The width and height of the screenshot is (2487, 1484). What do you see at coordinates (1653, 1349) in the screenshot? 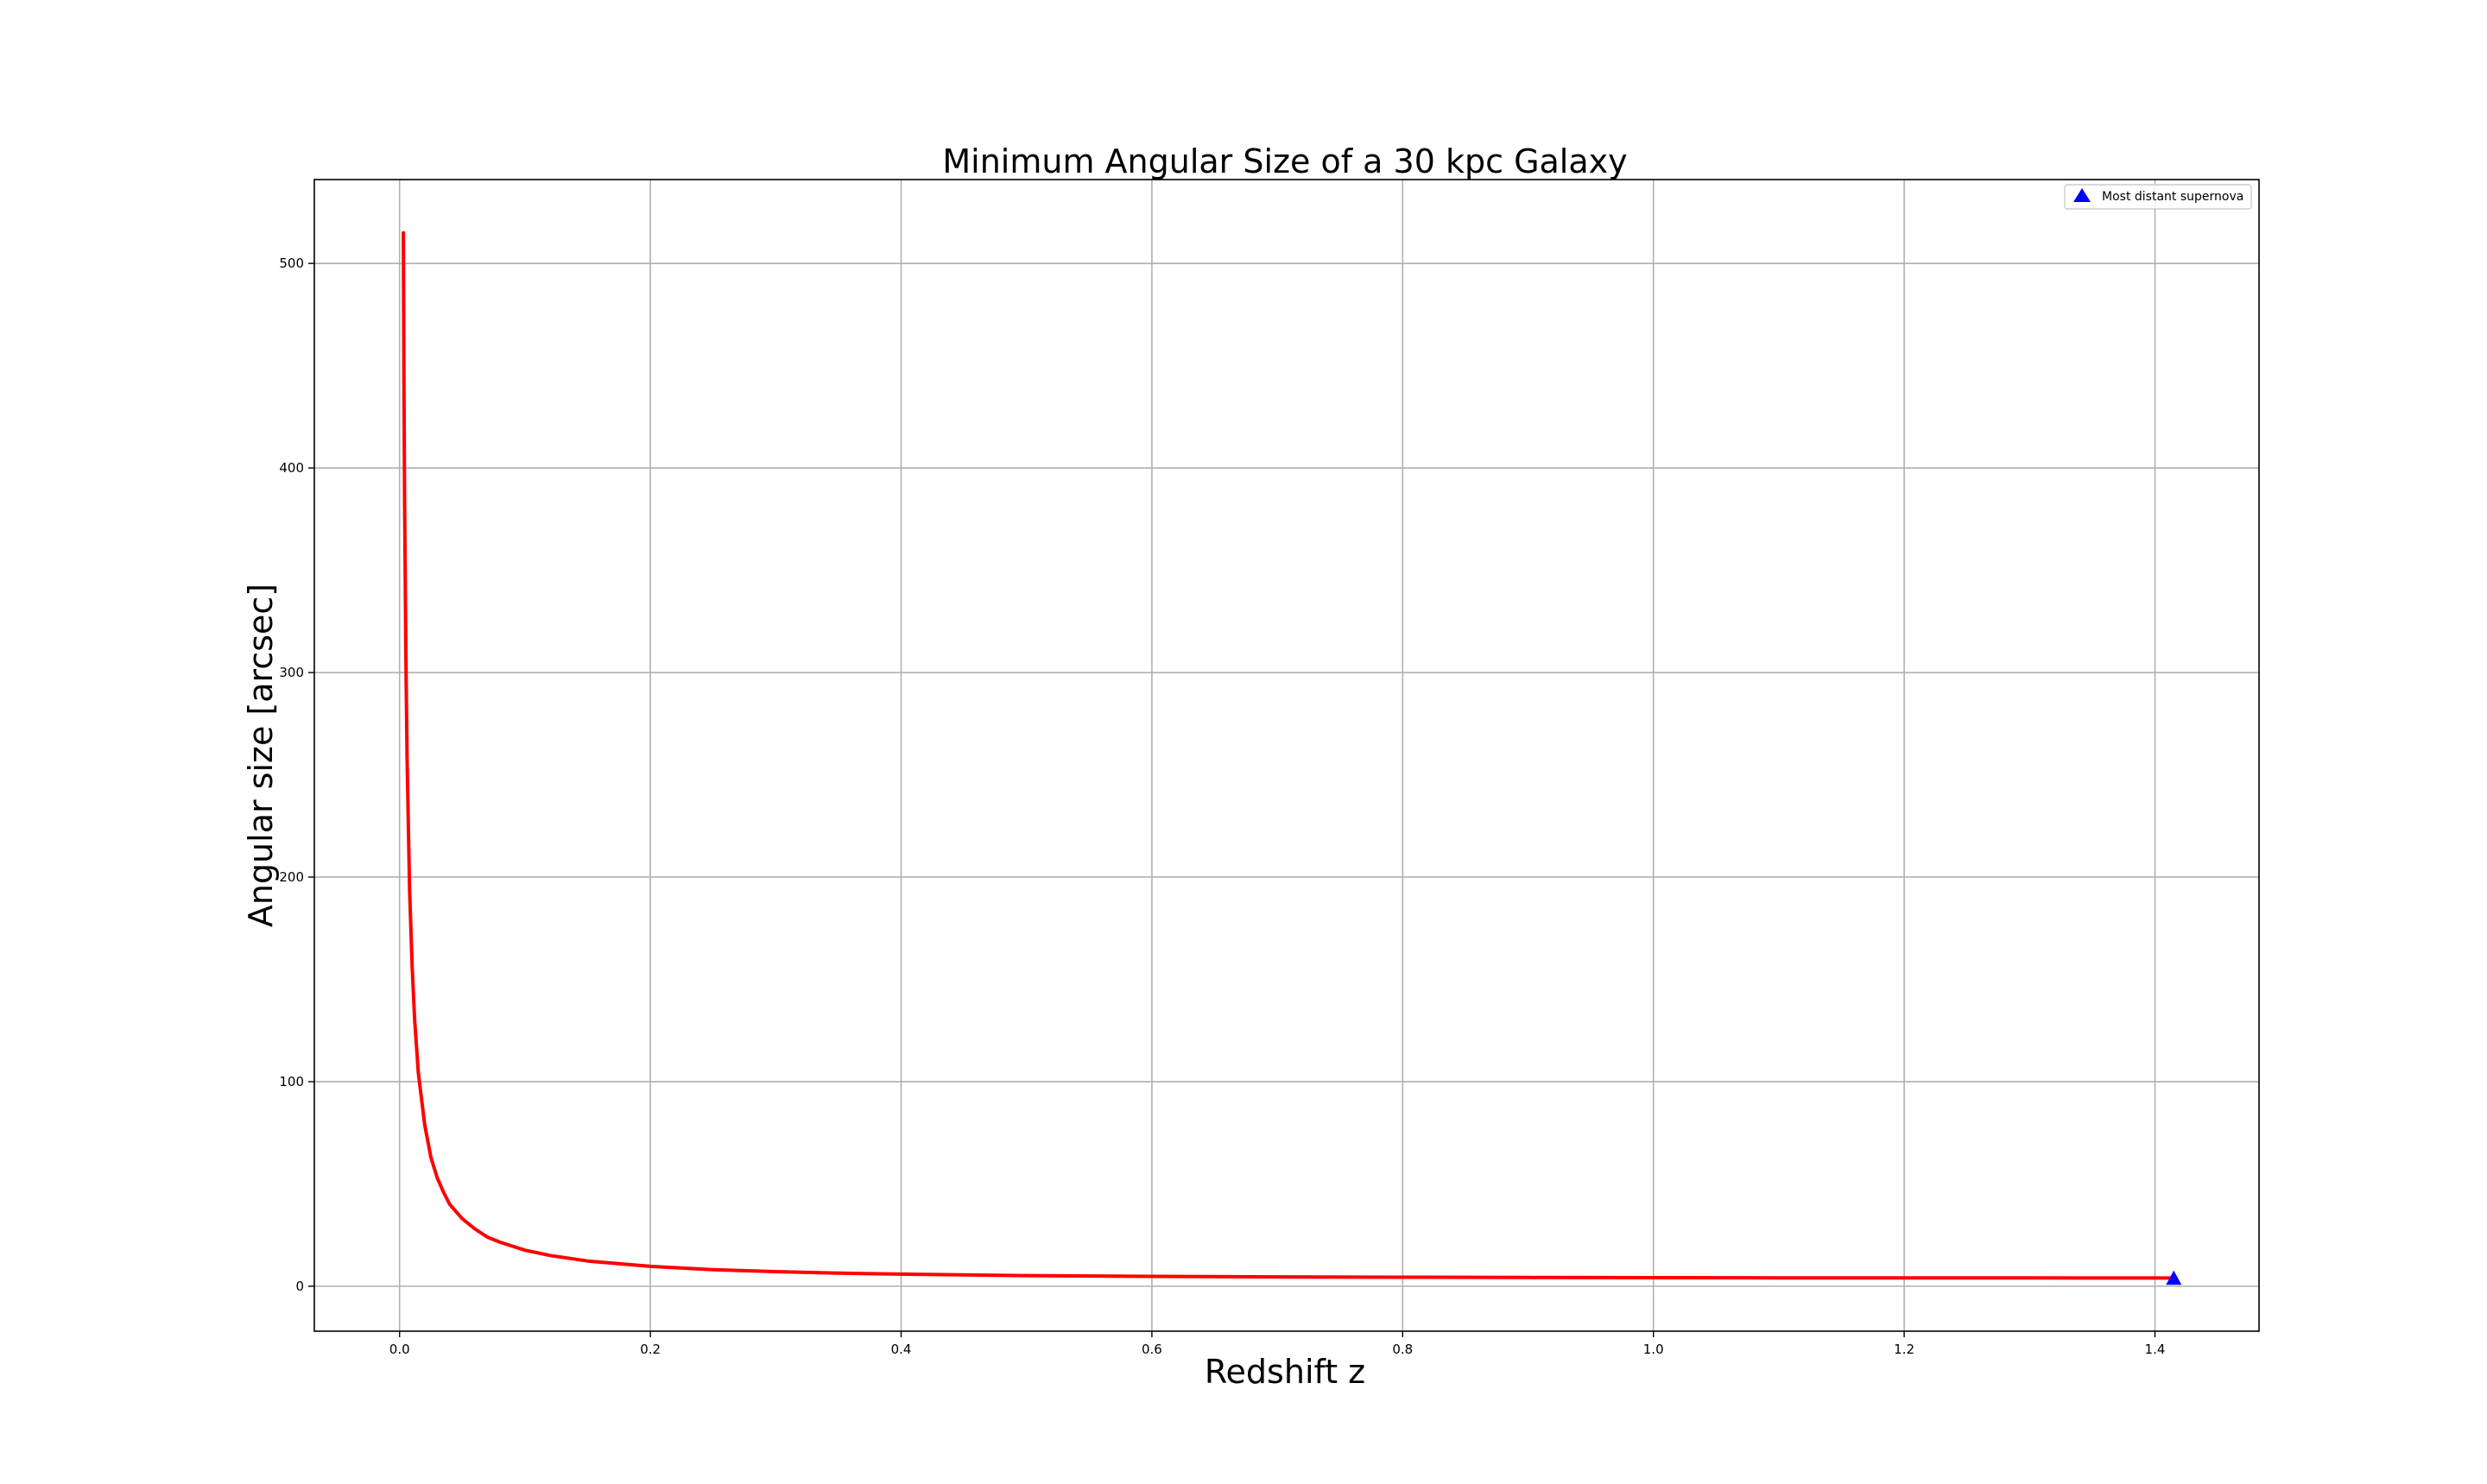
I see `x-tick-label: 1.0` at bounding box center [1653, 1349].